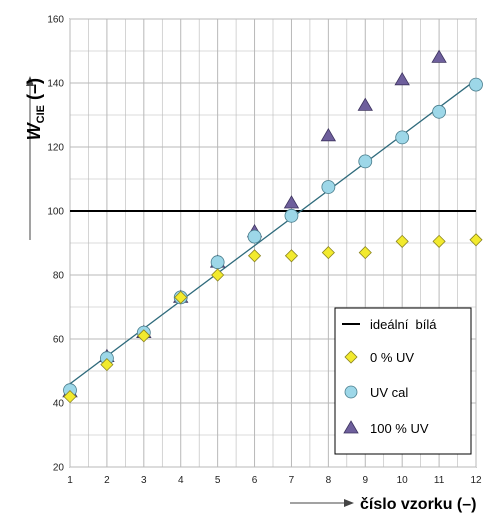  What do you see at coordinates (59, 468) in the screenshot?
I see `y-tick-label: 20` at bounding box center [59, 468].